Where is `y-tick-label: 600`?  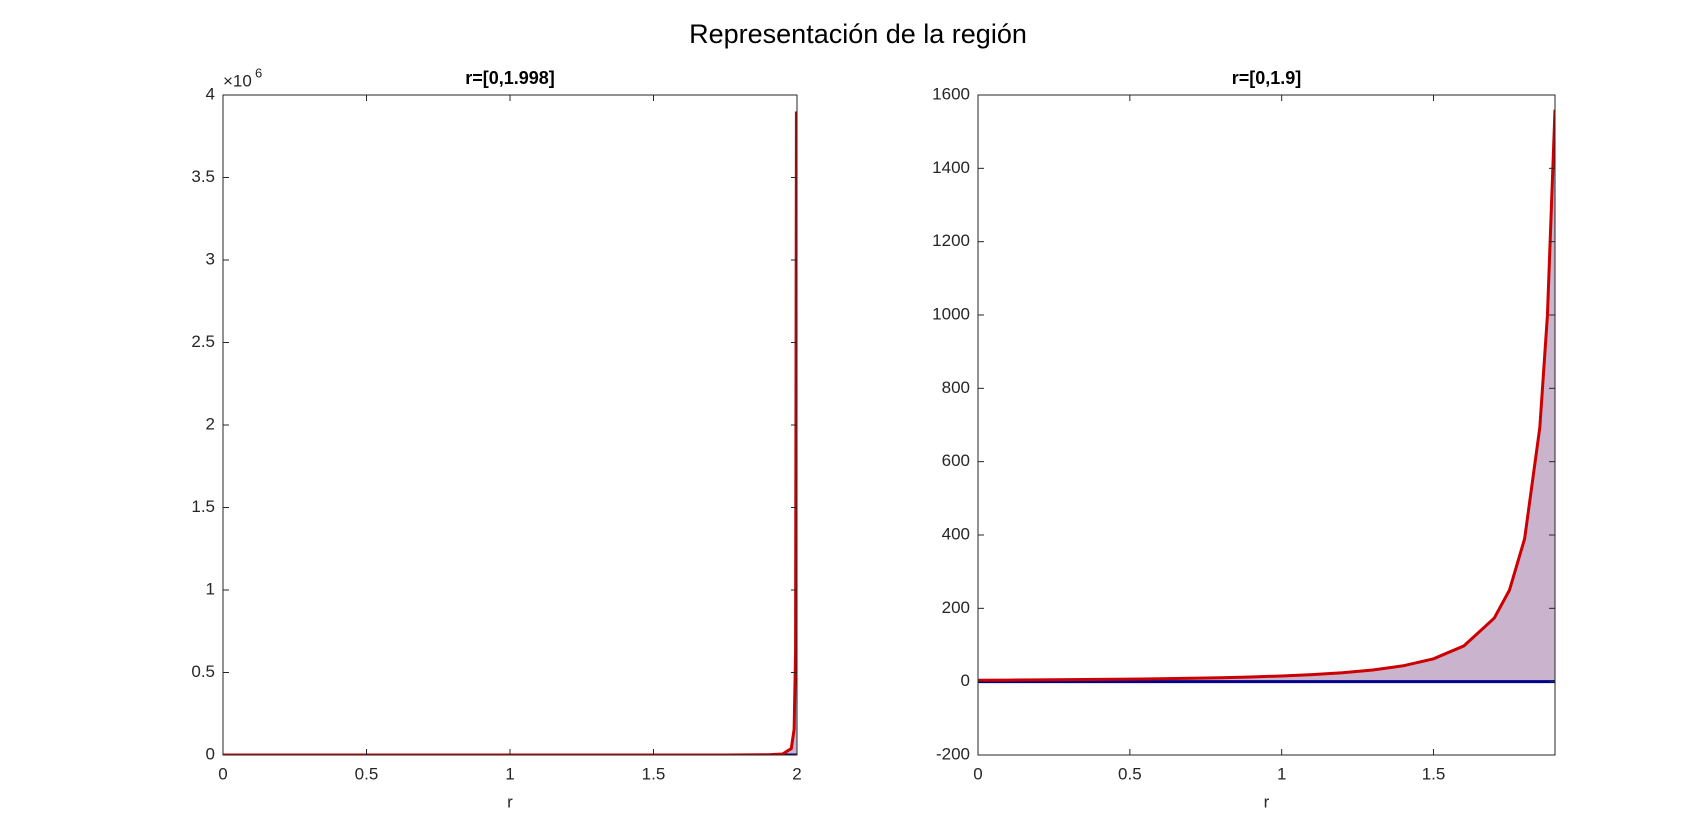
y-tick-label: 600 is located at coordinates (956, 460).